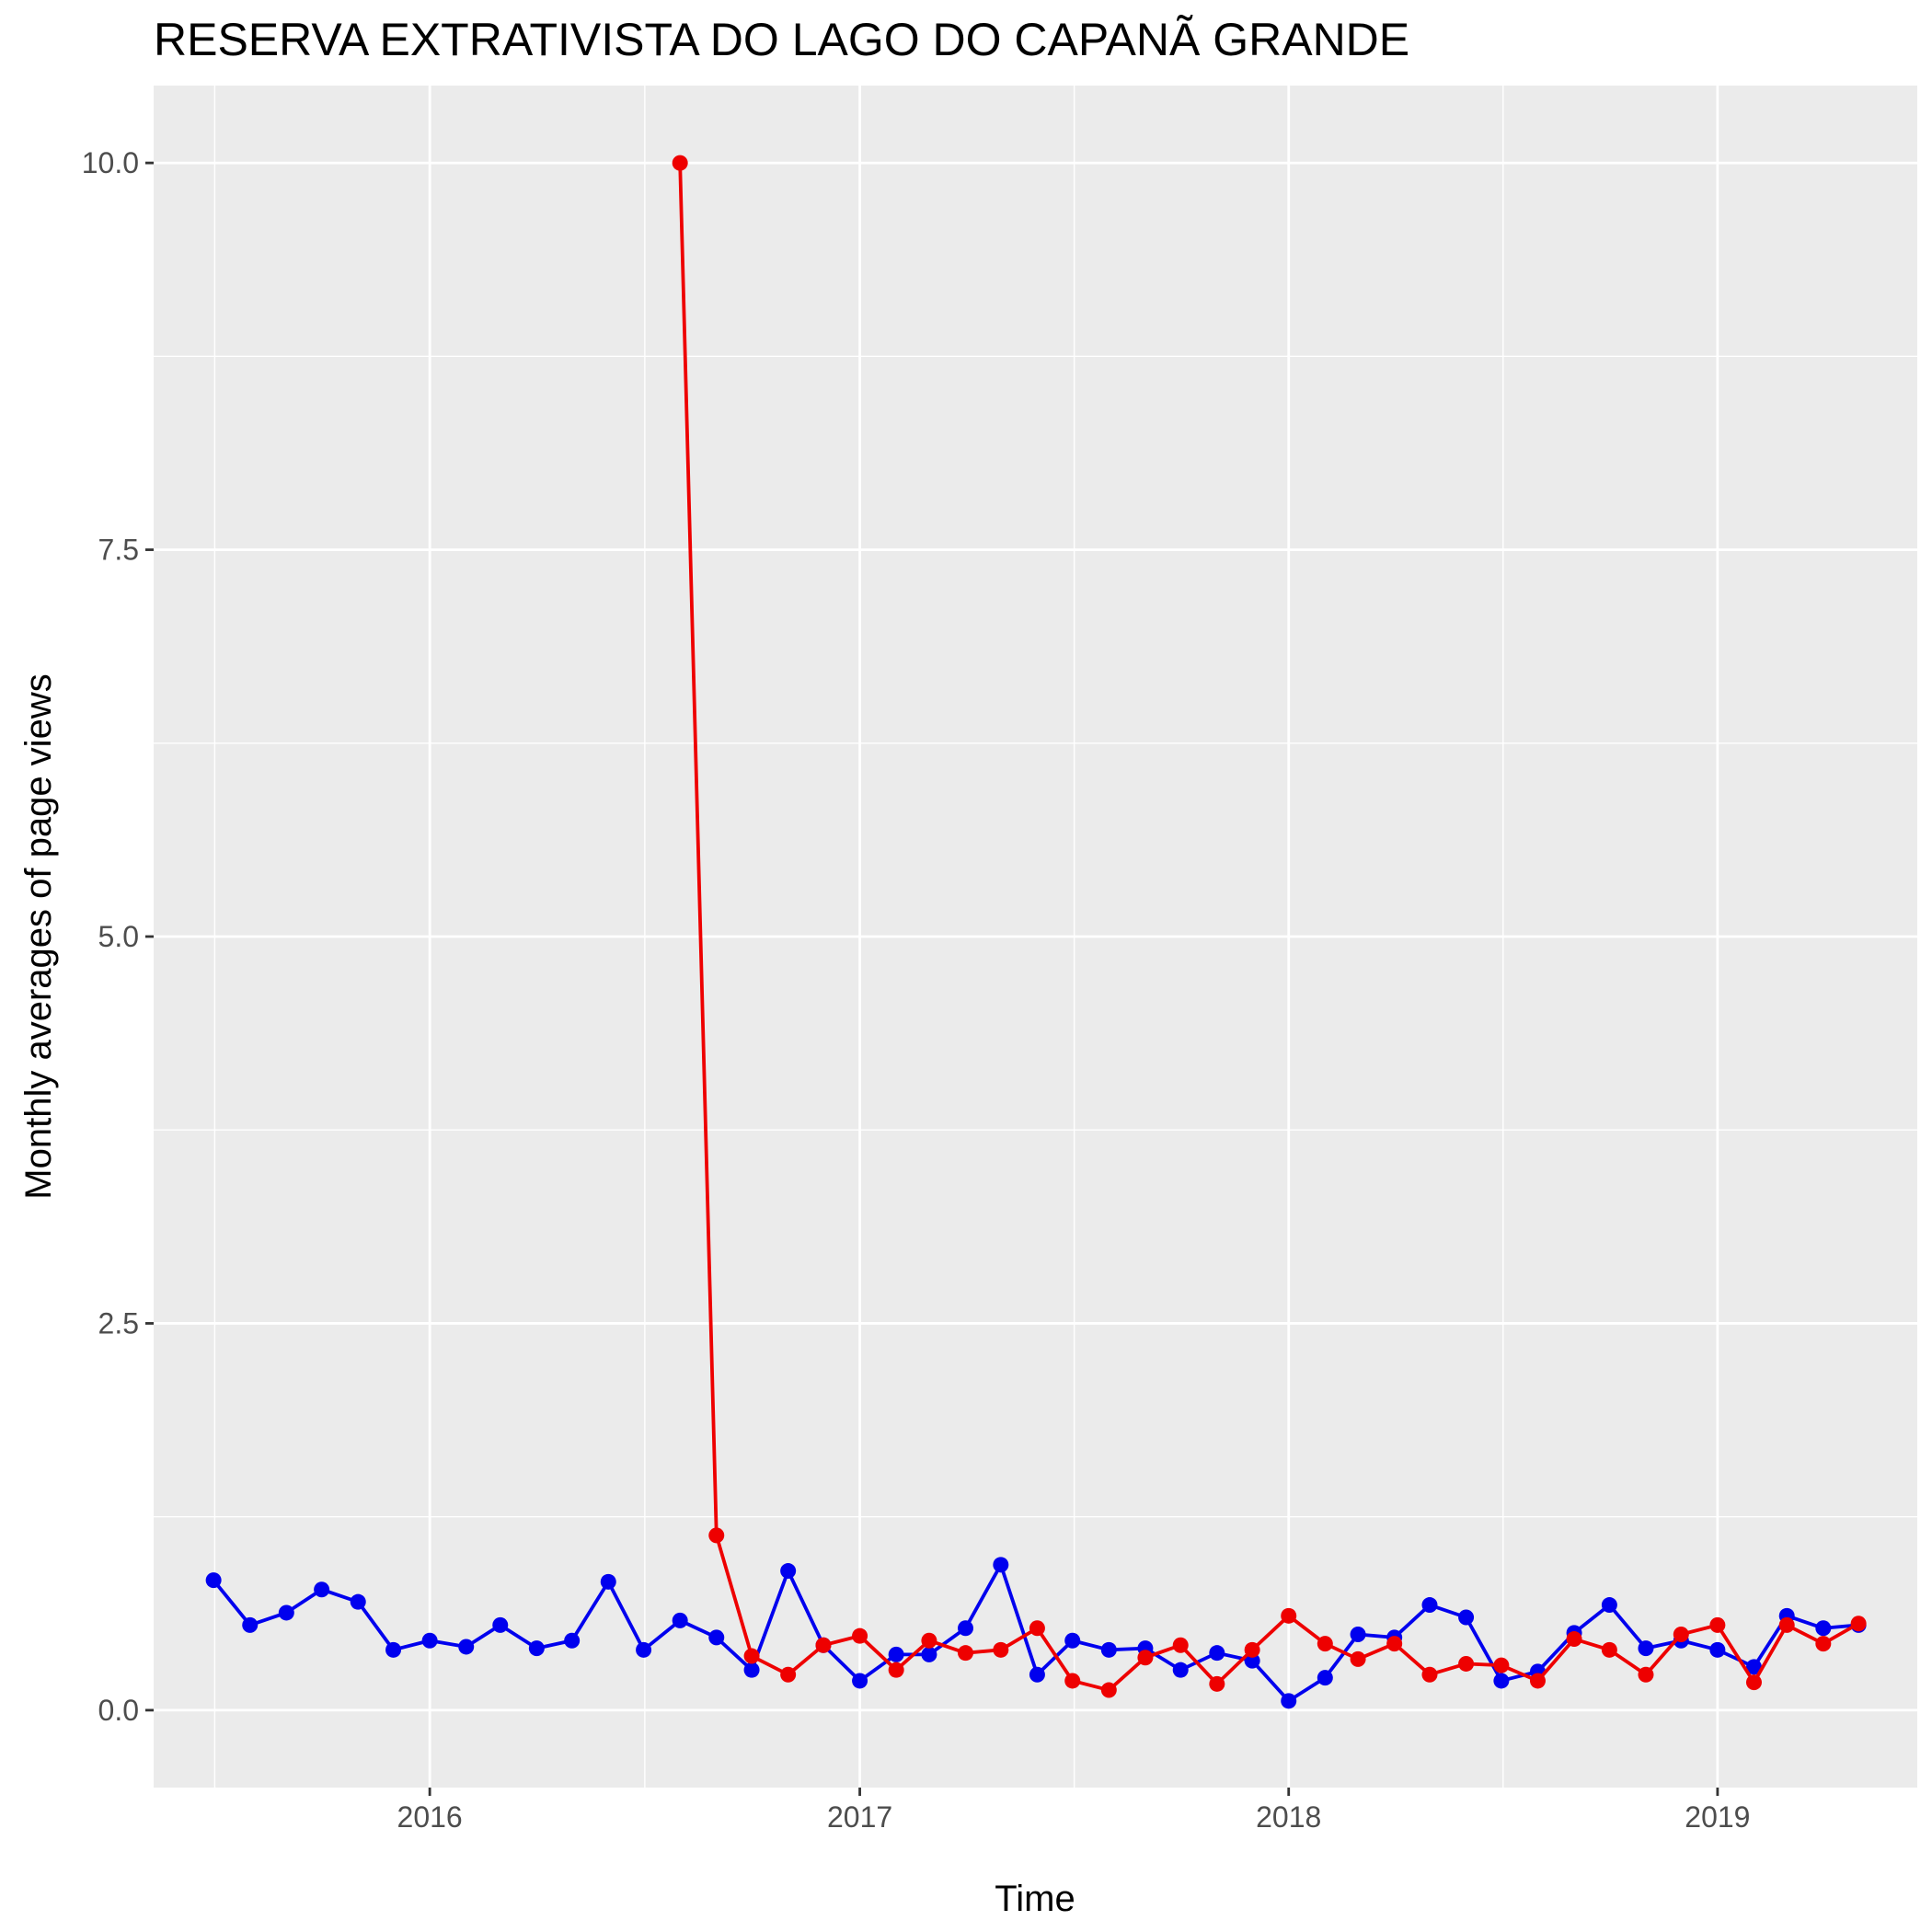 This screenshot has width=1932, height=1932. I want to click on y-tick-label: 0.0, so click(118, 1710).